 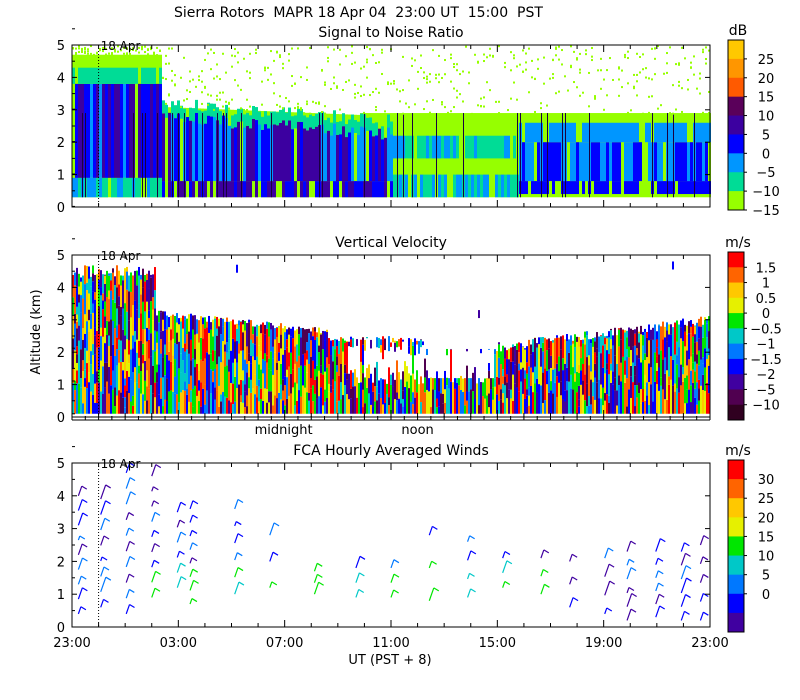 What do you see at coordinates (736, 50) in the screenshot?
I see `colorbar-swatch` at bounding box center [736, 50].